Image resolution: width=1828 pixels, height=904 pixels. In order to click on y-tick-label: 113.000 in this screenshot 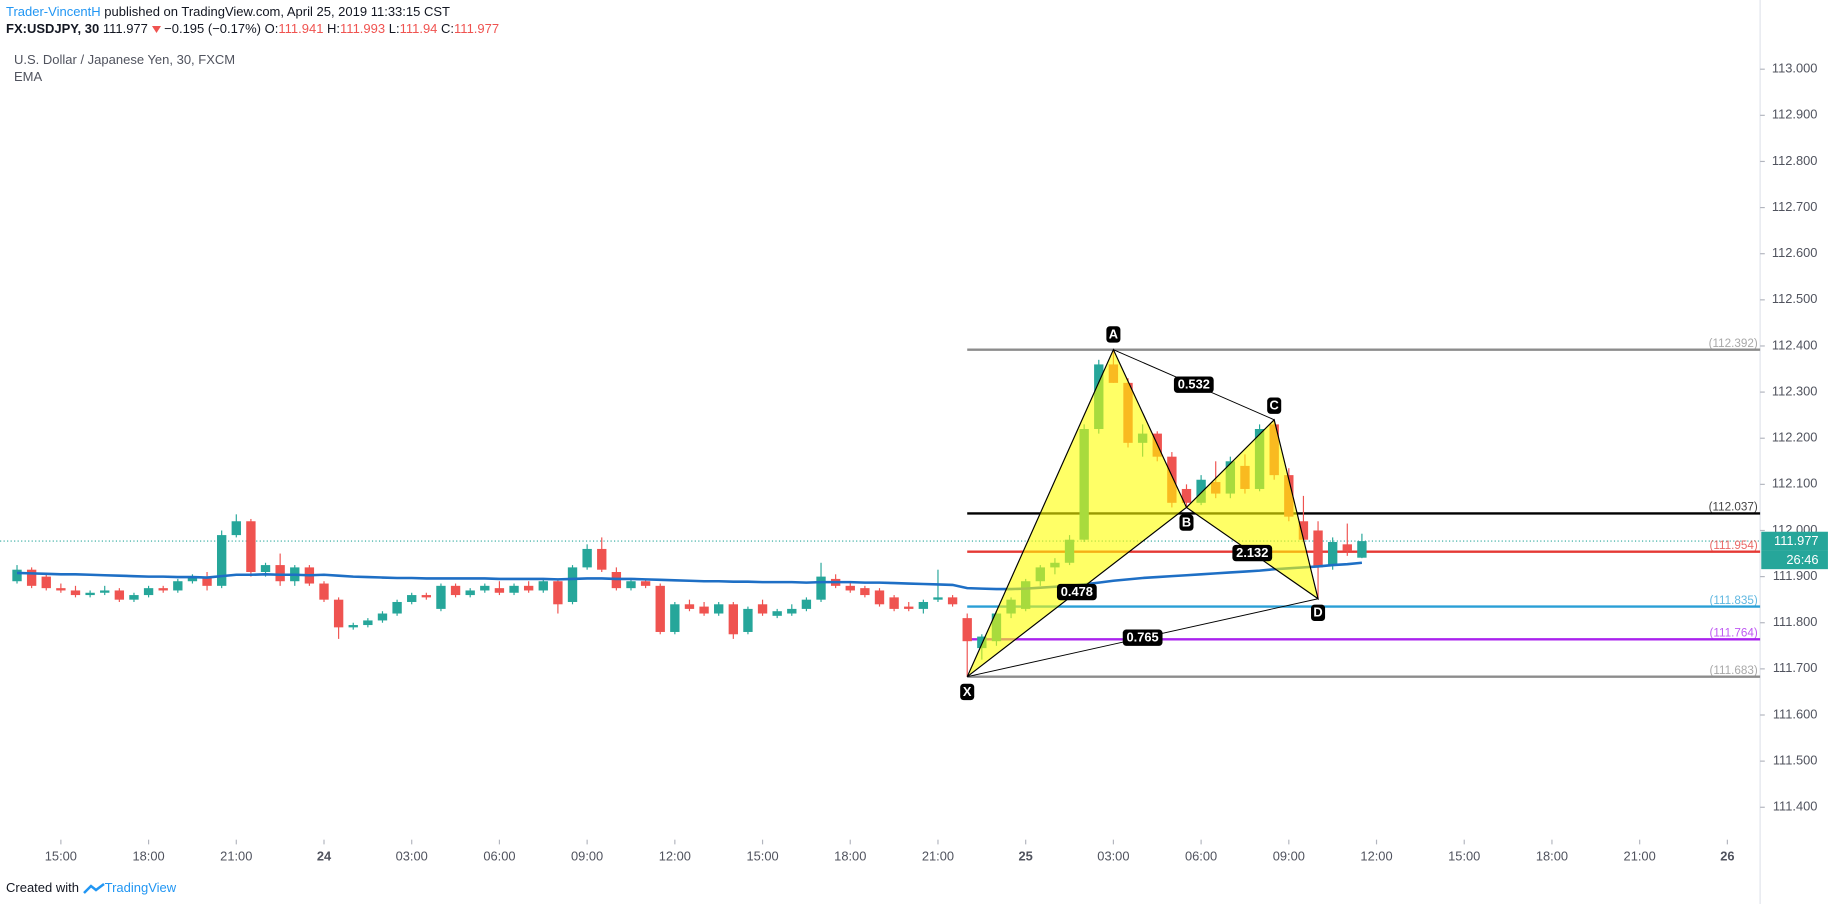, I will do `click(1795, 68)`.